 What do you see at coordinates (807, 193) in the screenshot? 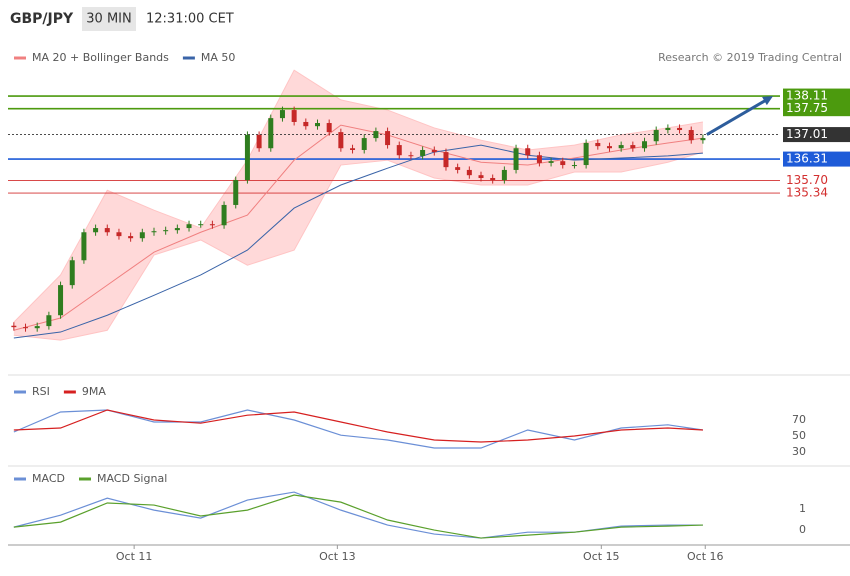
I see `level-label: 135.34` at bounding box center [807, 193].